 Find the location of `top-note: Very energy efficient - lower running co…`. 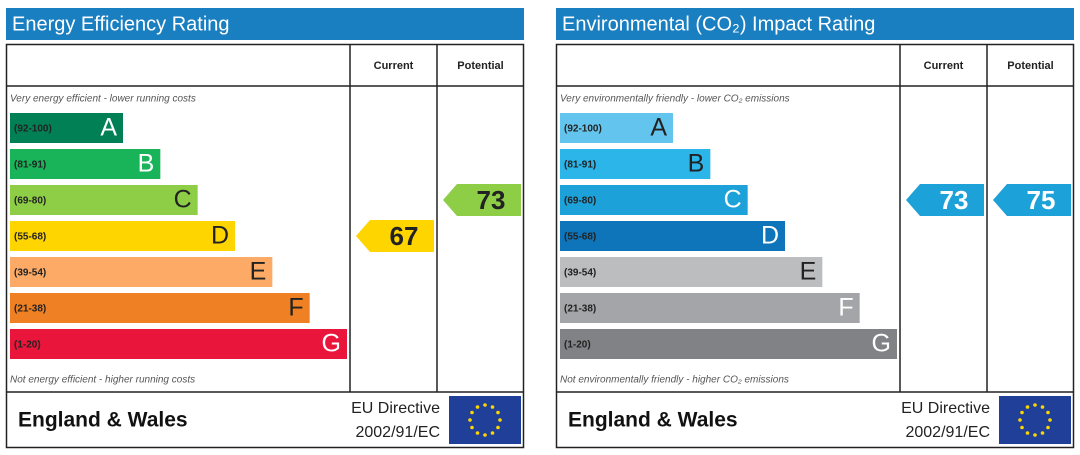

top-note: Very energy efficient - lower running co… is located at coordinates (103, 99).